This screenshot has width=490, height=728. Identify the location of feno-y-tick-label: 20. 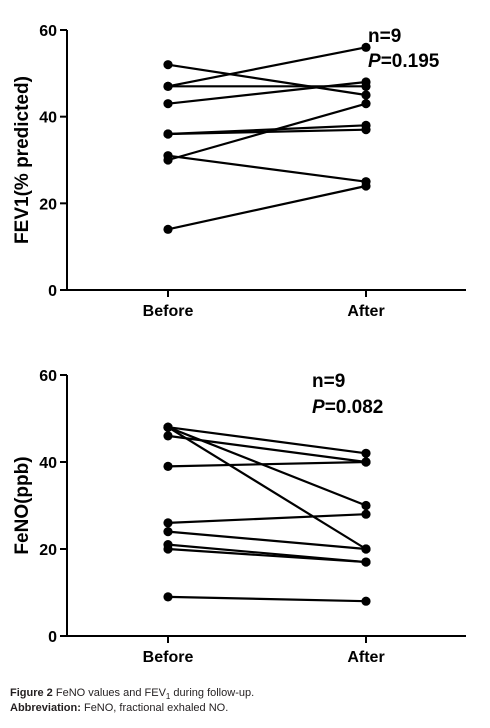
(48, 550).